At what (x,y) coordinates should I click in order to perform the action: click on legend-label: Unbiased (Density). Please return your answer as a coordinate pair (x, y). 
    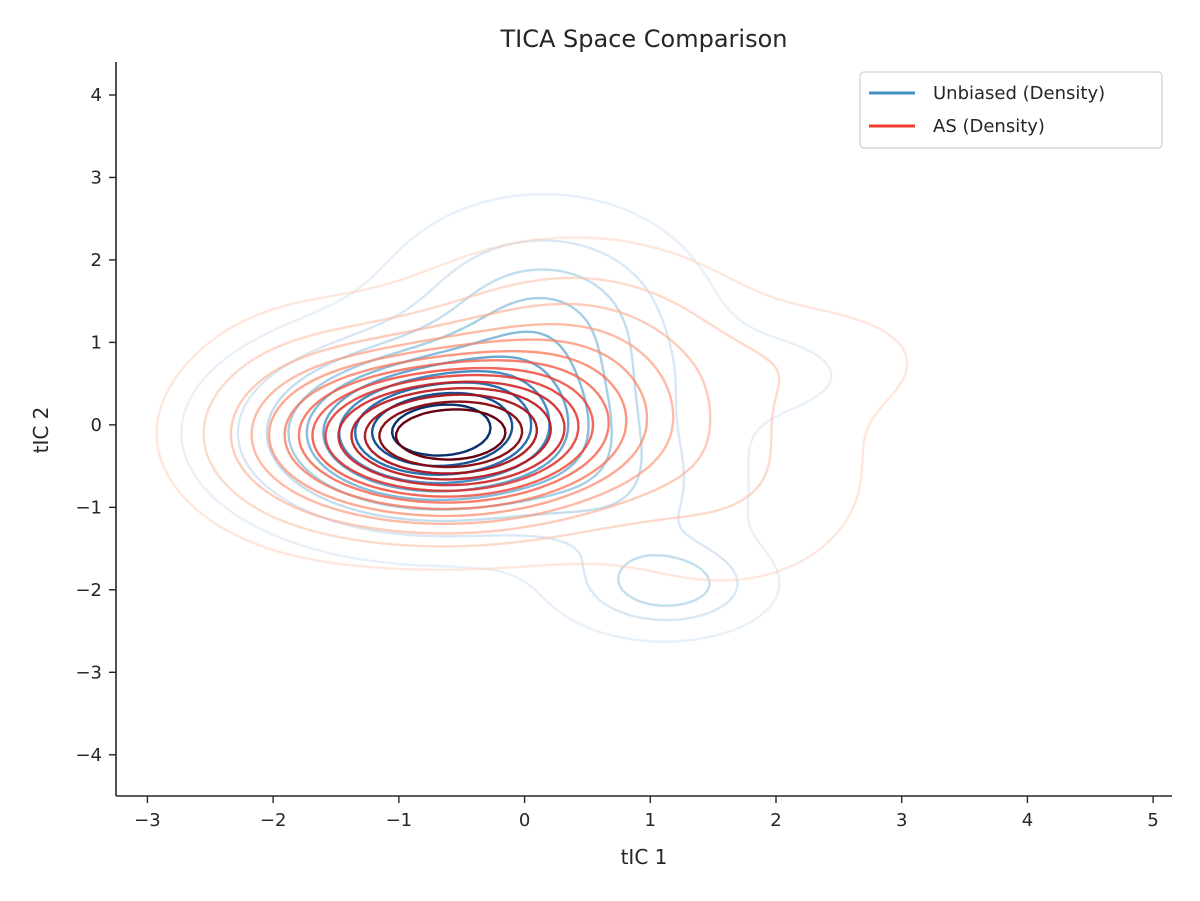
    Looking at the image, I should click on (1019, 93).